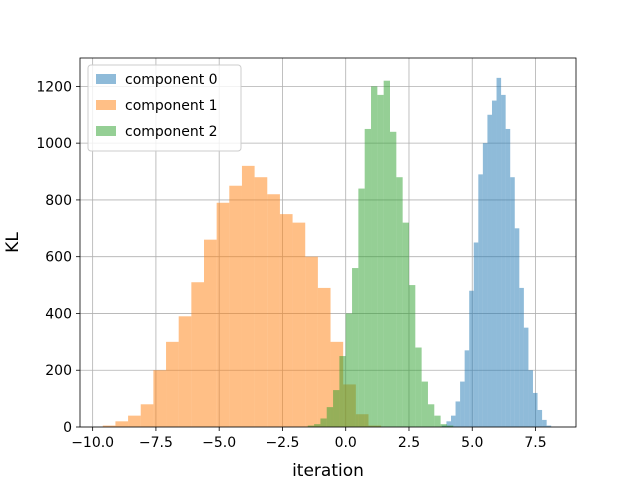 The height and width of the screenshot is (480, 640). What do you see at coordinates (535, 443) in the screenshot?
I see `x-tick-label: 7.5` at bounding box center [535, 443].